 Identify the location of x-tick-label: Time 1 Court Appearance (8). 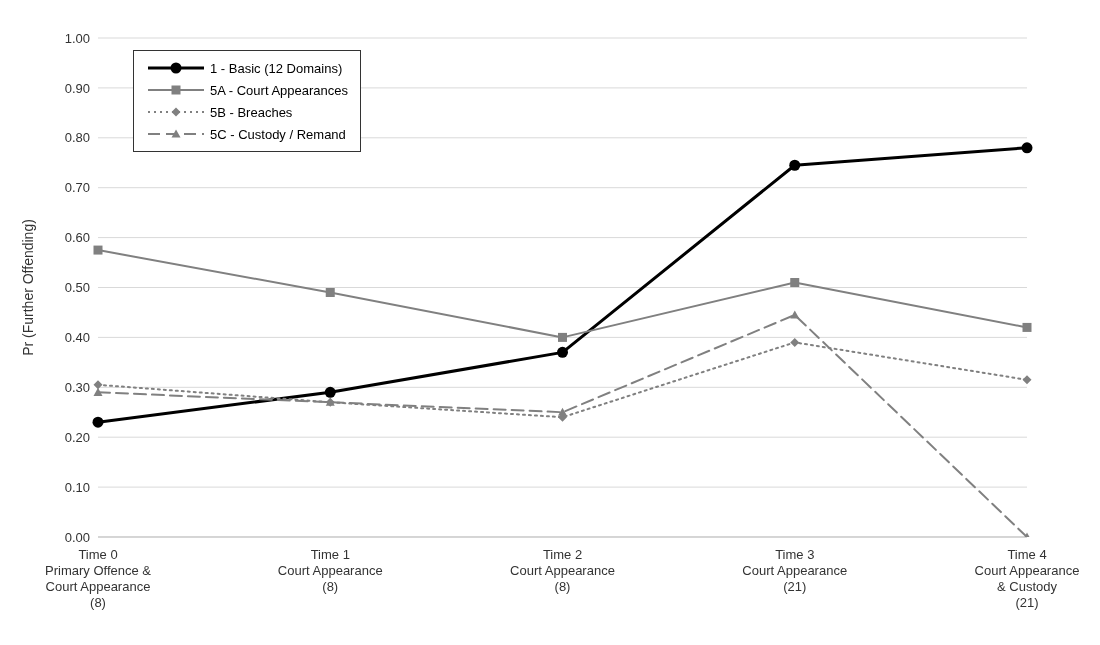
(330, 570).